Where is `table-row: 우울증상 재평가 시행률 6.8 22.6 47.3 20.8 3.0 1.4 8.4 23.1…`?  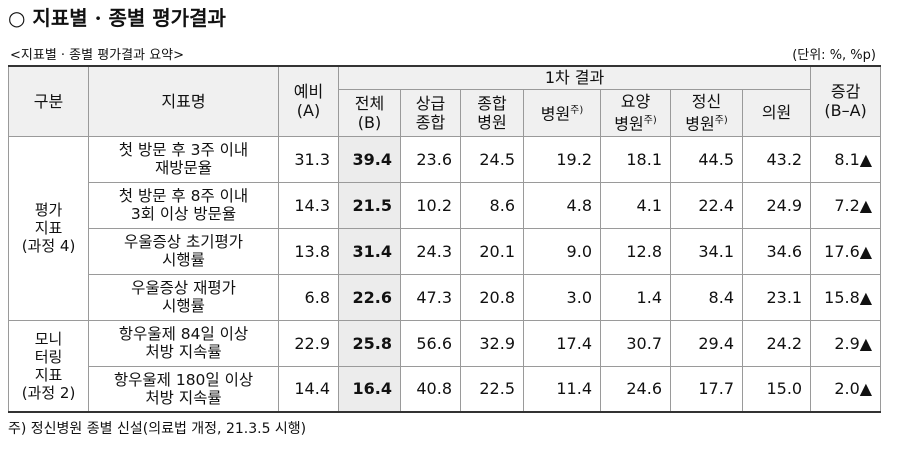 table-row: 우울증상 재평가 시행률 6.8 22.6 47.3 20.8 3.0 1.4 8.4 23.1… is located at coordinates (445, 297).